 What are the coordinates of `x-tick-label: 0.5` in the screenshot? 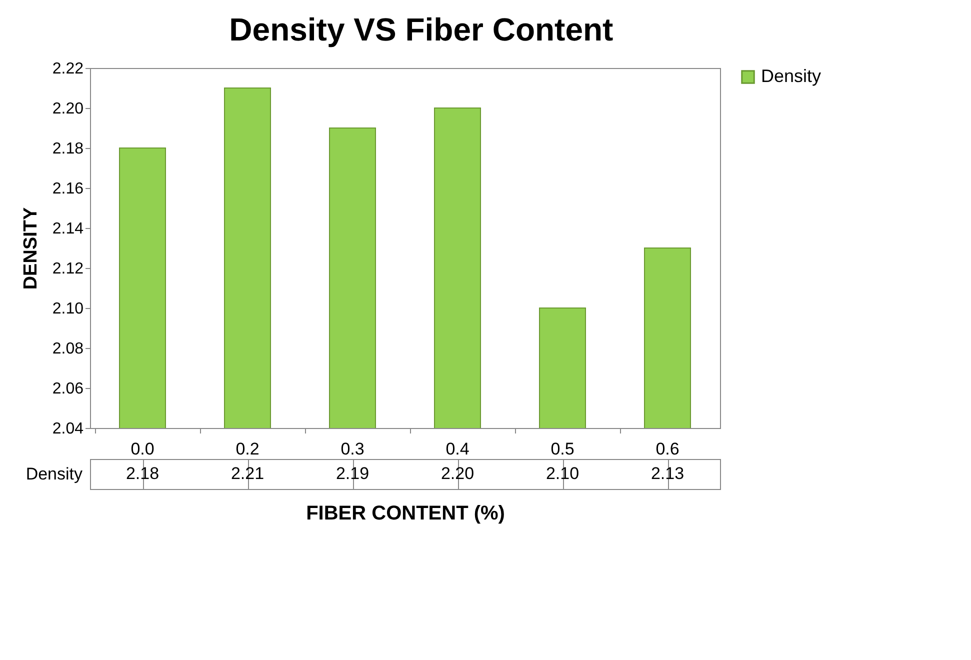 It's located at (562, 449).